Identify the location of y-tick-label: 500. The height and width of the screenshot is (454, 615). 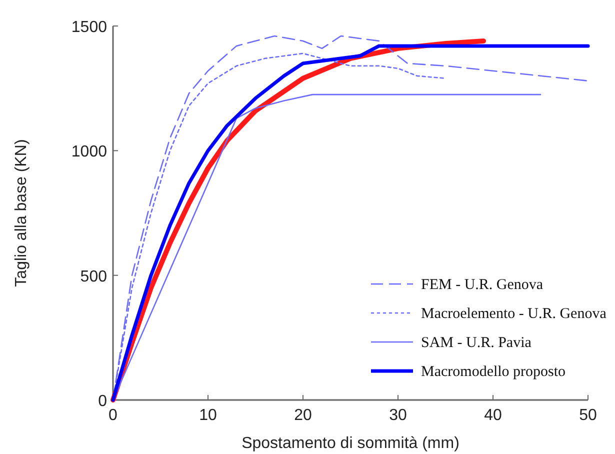
(94, 277).